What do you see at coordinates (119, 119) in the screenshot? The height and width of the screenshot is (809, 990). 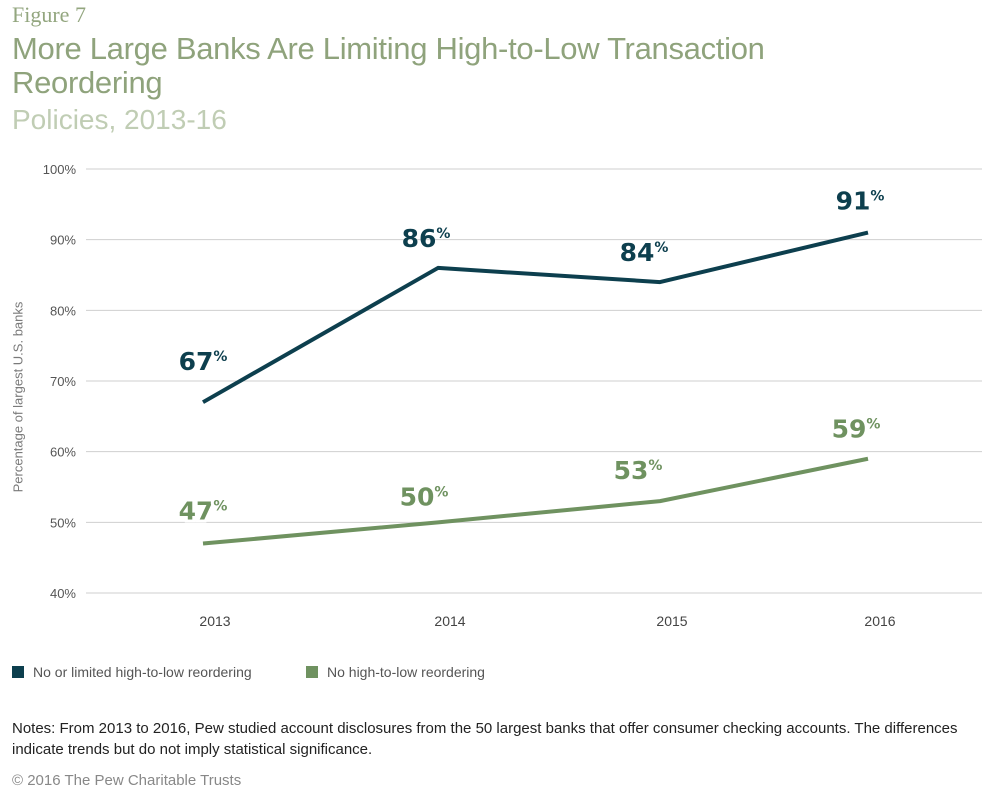 I see `chart-subtitle: Policies, 2013-16` at bounding box center [119, 119].